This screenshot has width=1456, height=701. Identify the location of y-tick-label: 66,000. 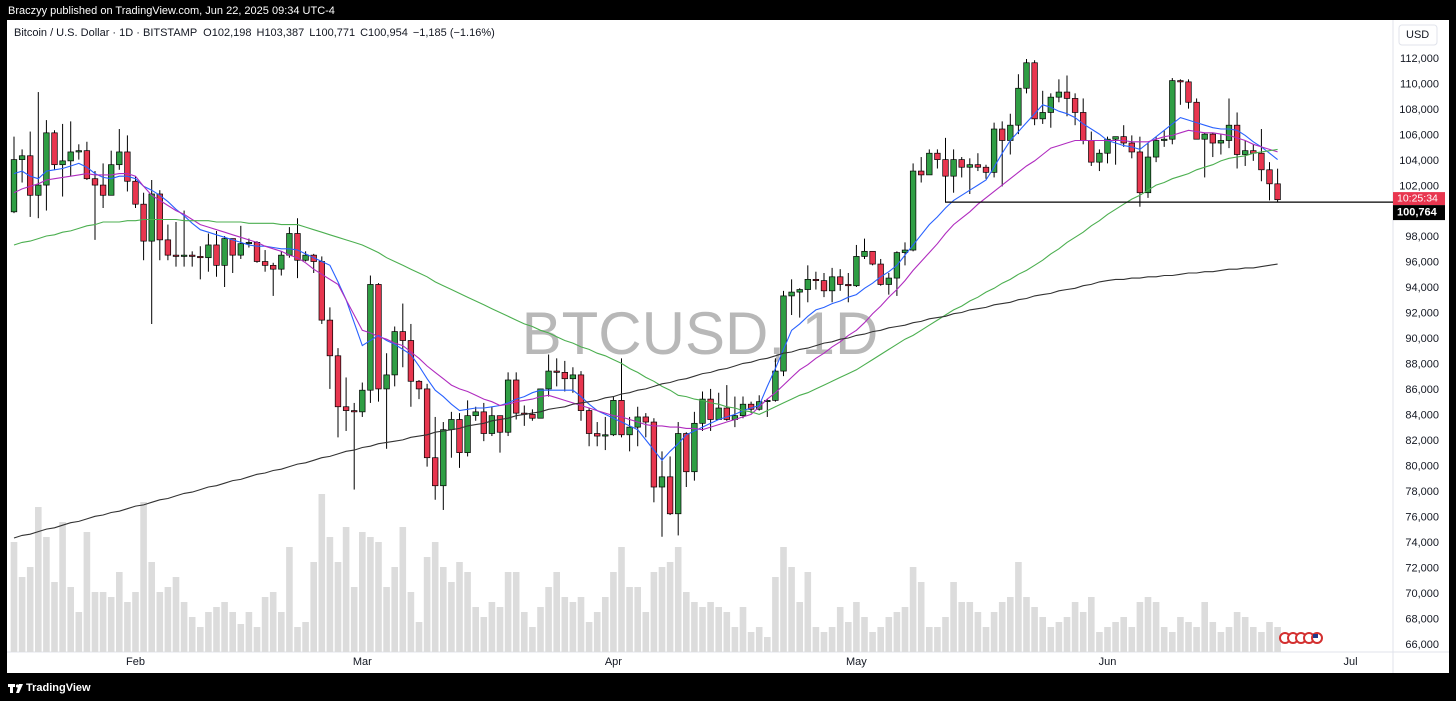
(1422, 645).